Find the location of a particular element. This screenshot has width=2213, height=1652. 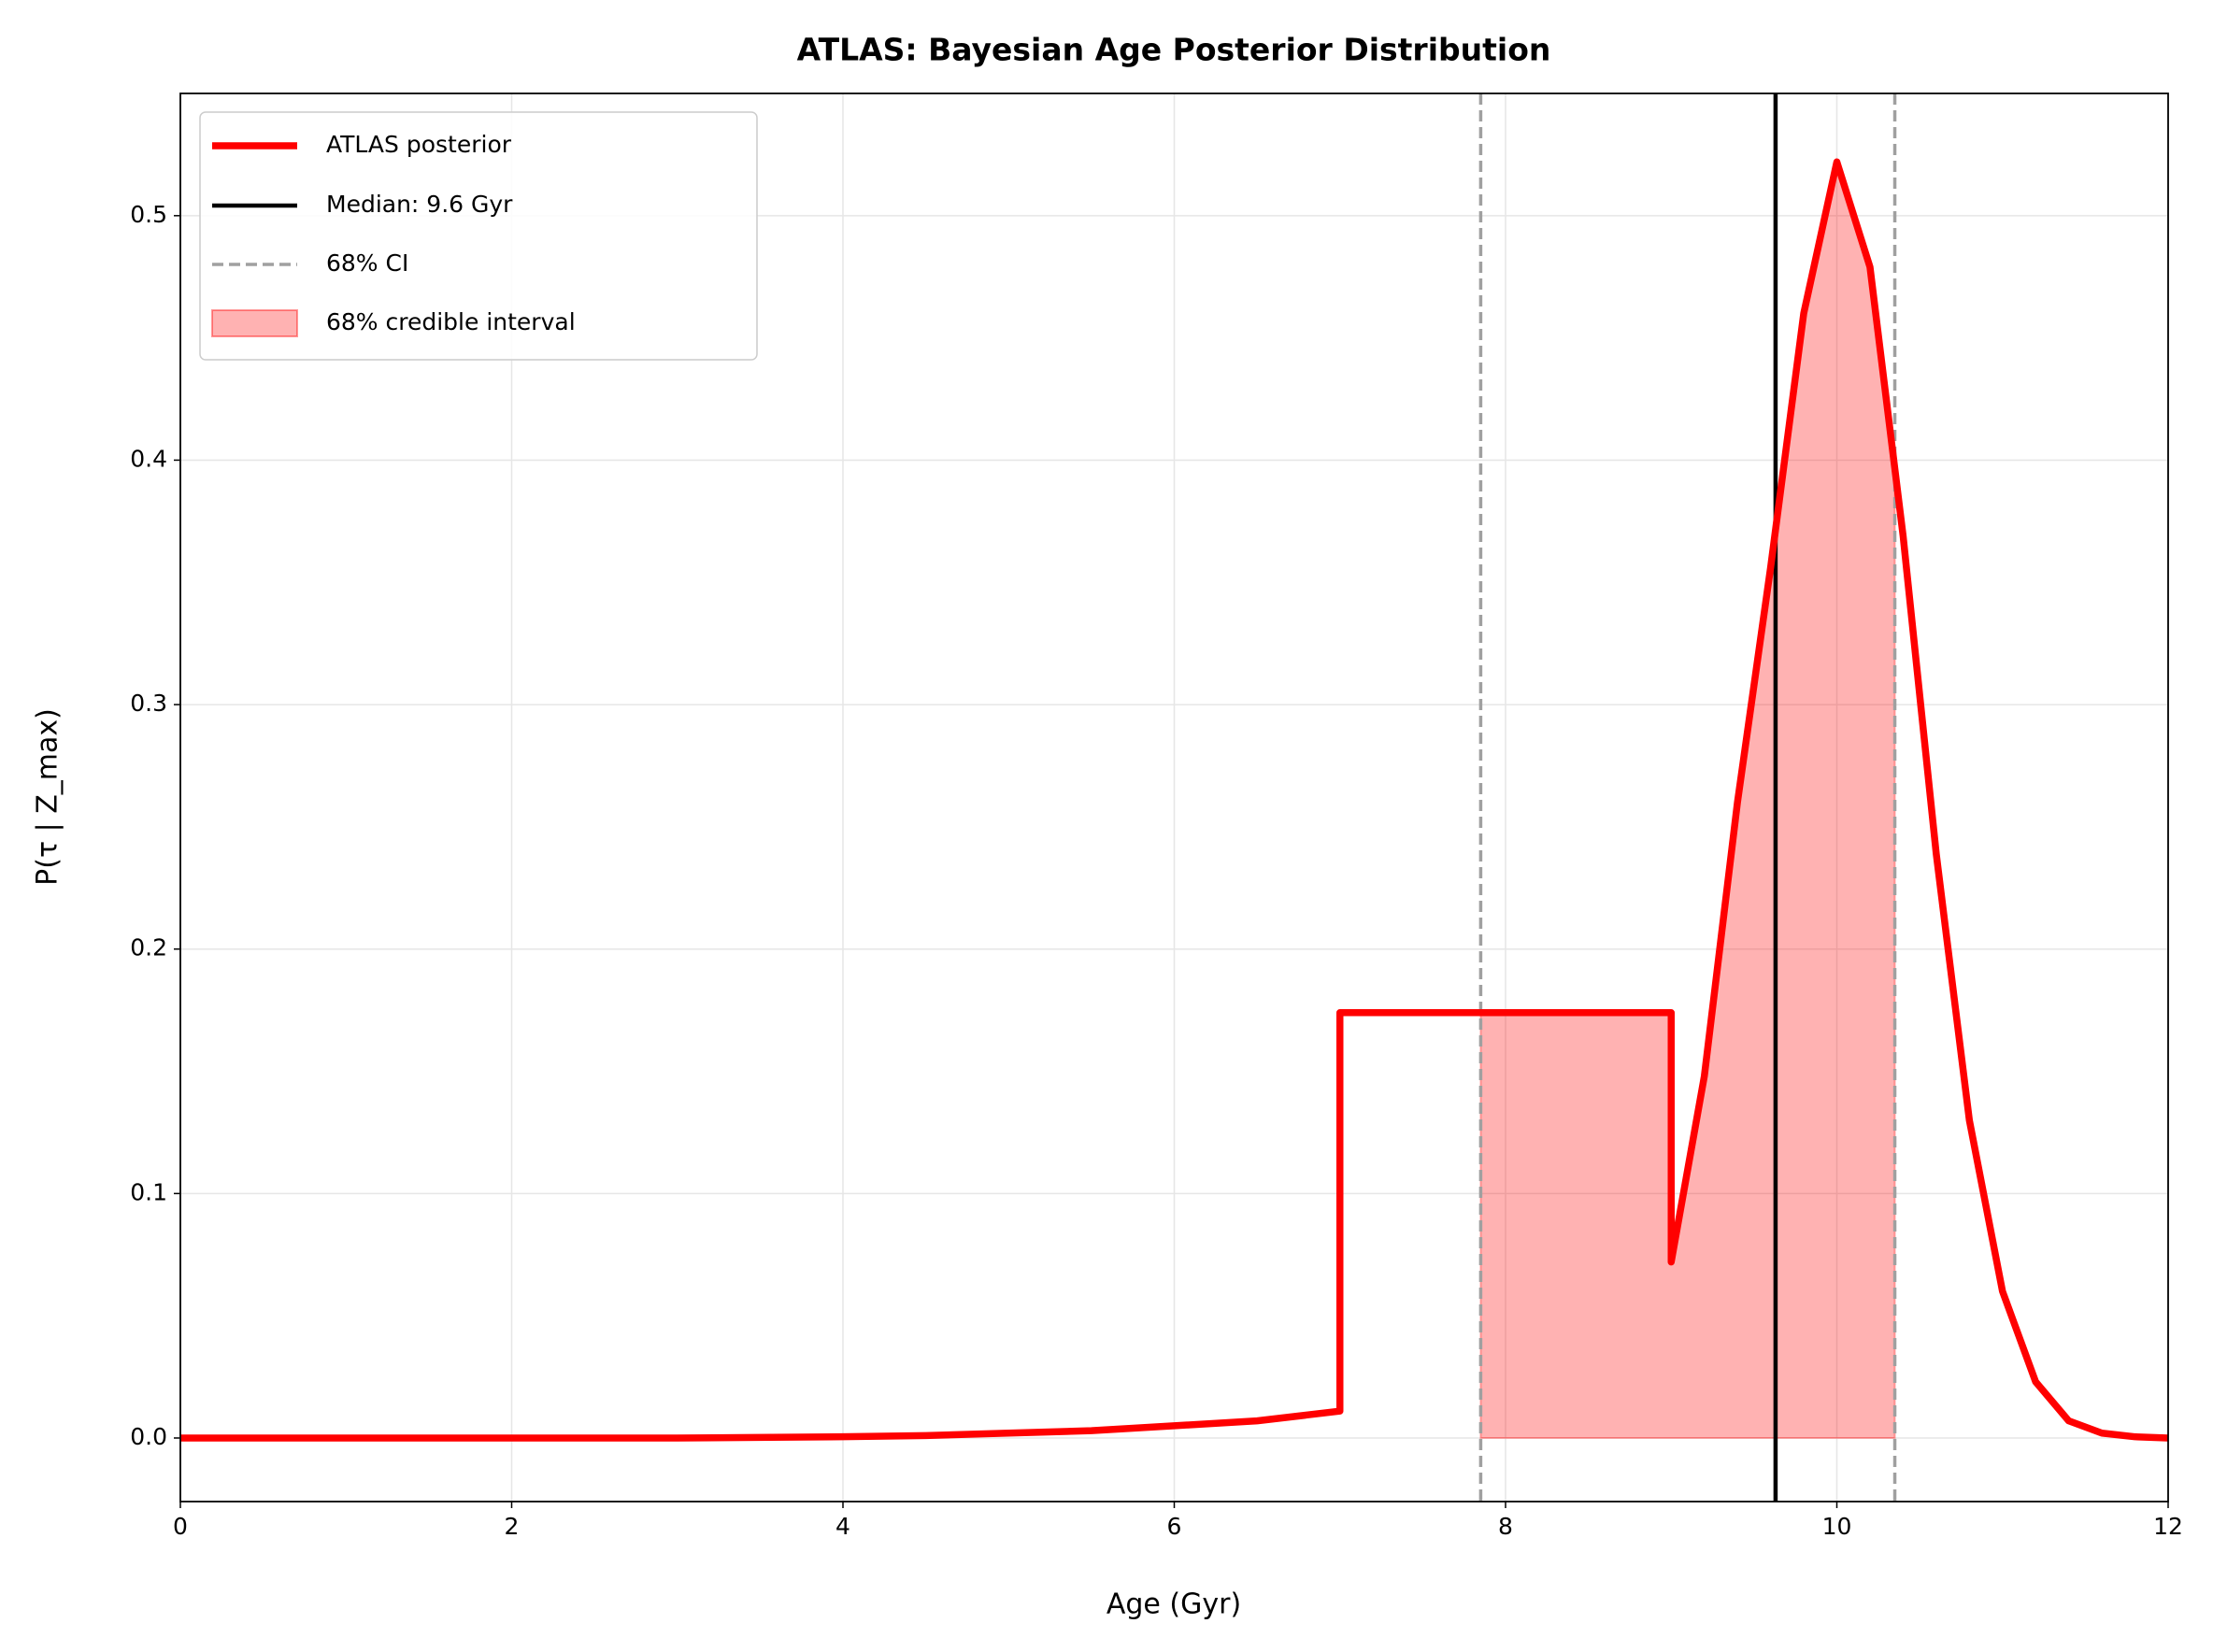

y-tick-label: 0.5 is located at coordinates (148, 214).